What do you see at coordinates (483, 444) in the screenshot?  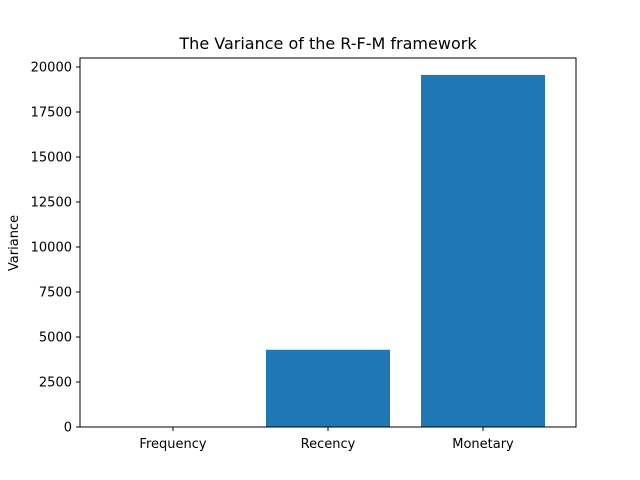 I see `x-tick-label-monetary: Monetary` at bounding box center [483, 444].